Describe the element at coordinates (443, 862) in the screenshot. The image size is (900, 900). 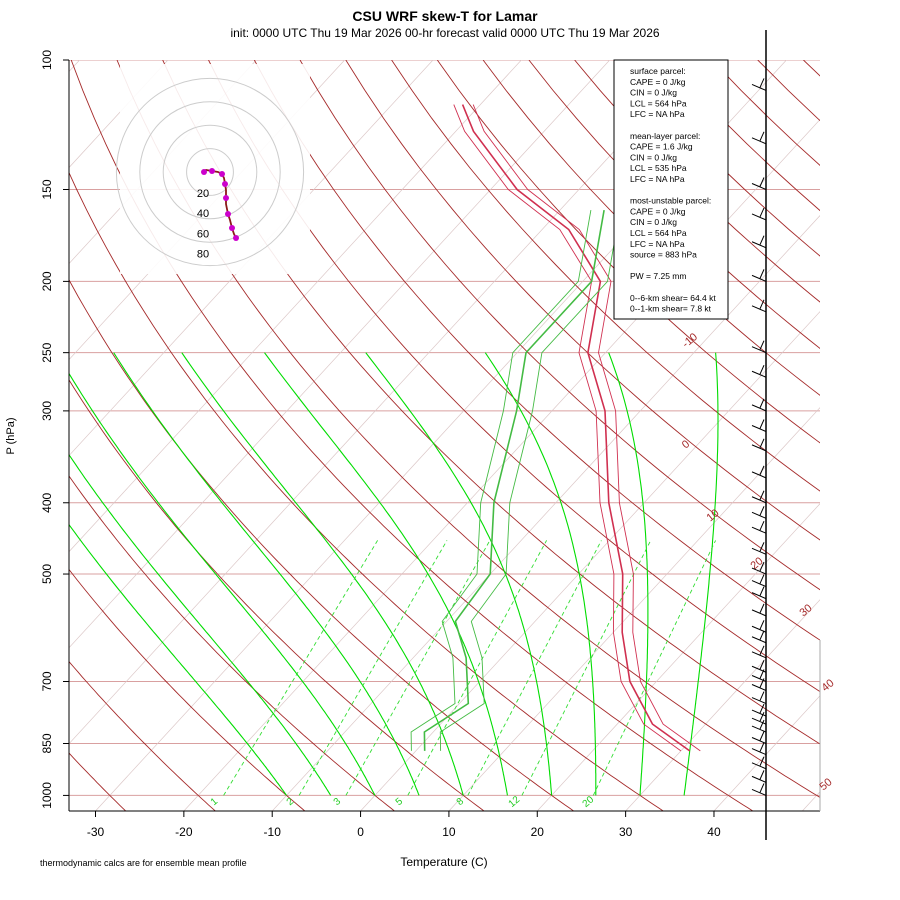
I see `x-axis-label: Temperature (C)` at that location.